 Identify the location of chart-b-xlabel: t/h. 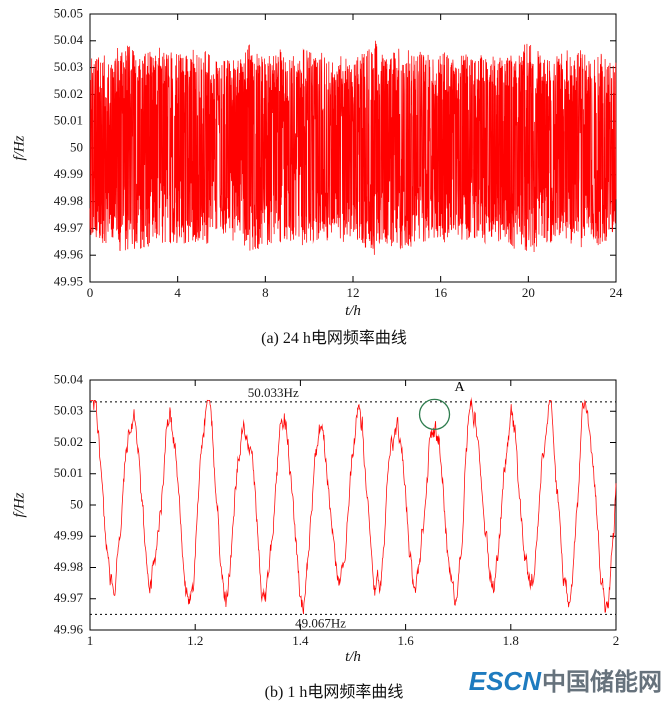
(353, 657).